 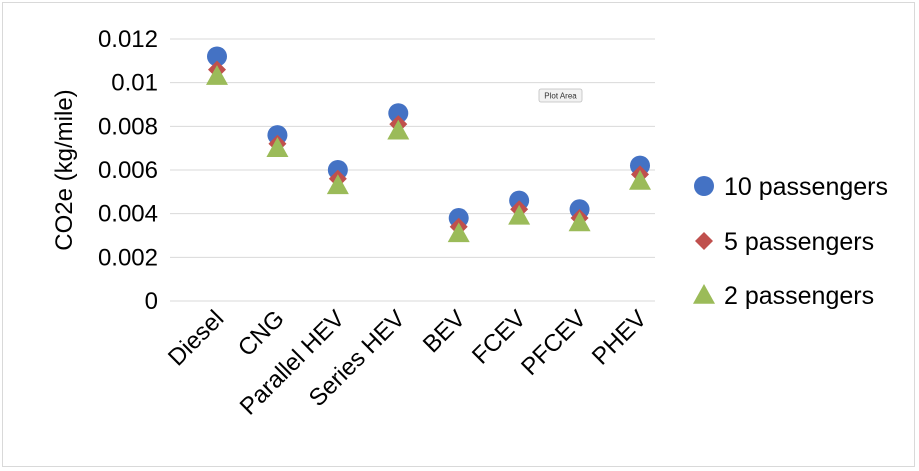 I want to click on legend-label: 2 passengers, so click(x=799, y=296).